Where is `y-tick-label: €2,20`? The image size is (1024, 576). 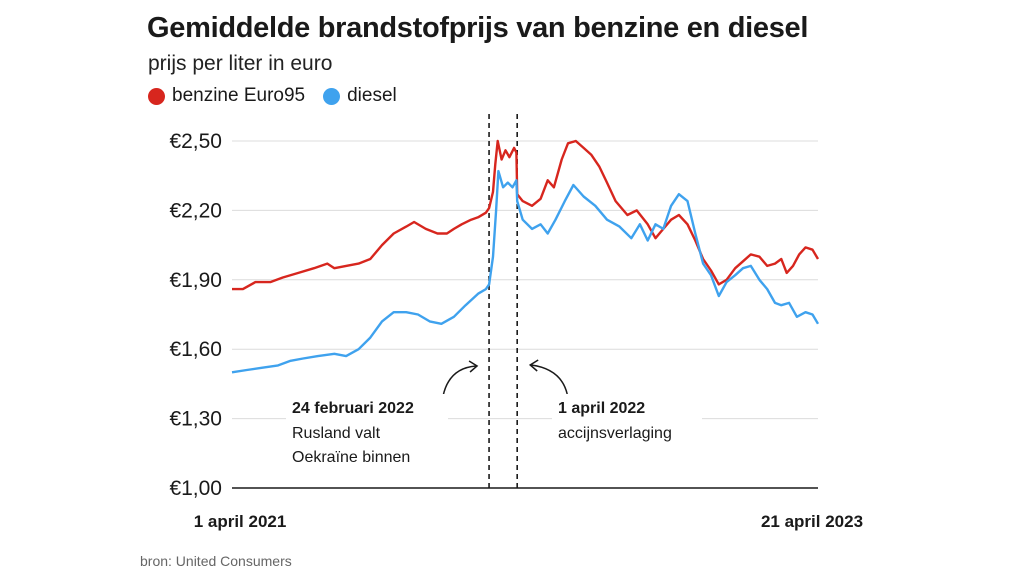 y-tick-label: €2,20 is located at coordinates (195, 210).